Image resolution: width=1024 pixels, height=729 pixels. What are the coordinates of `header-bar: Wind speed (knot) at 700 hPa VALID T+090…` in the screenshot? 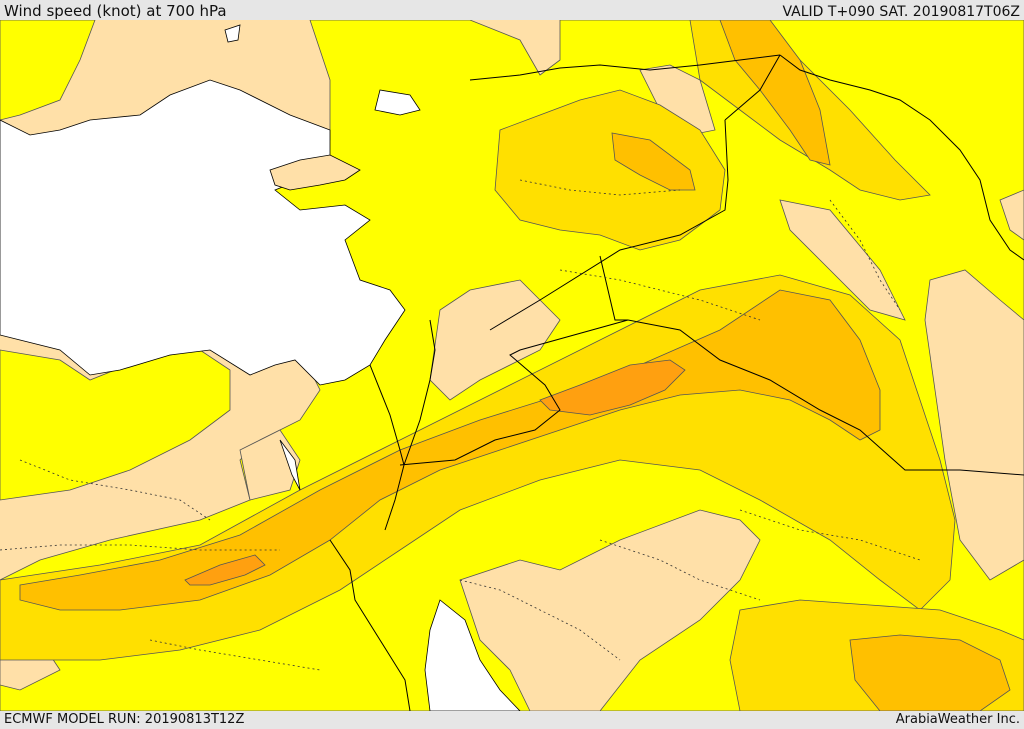 It's located at (512, 10).